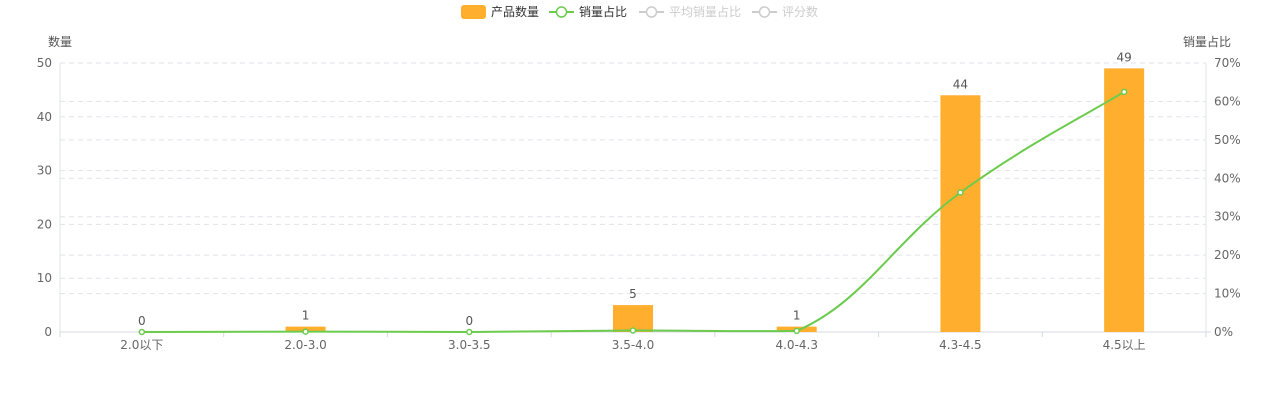 The width and height of the screenshot is (1278, 404). I want to click on legend-bar-swatch, so click(473, 12).